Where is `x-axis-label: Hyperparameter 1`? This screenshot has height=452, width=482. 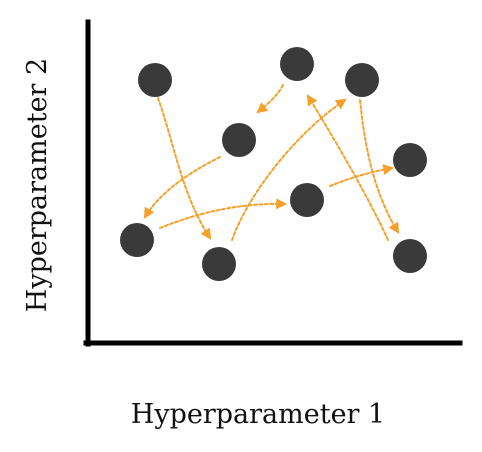
x-axis-label: Hyperparameter 1 is located at coordinates (258, 414).